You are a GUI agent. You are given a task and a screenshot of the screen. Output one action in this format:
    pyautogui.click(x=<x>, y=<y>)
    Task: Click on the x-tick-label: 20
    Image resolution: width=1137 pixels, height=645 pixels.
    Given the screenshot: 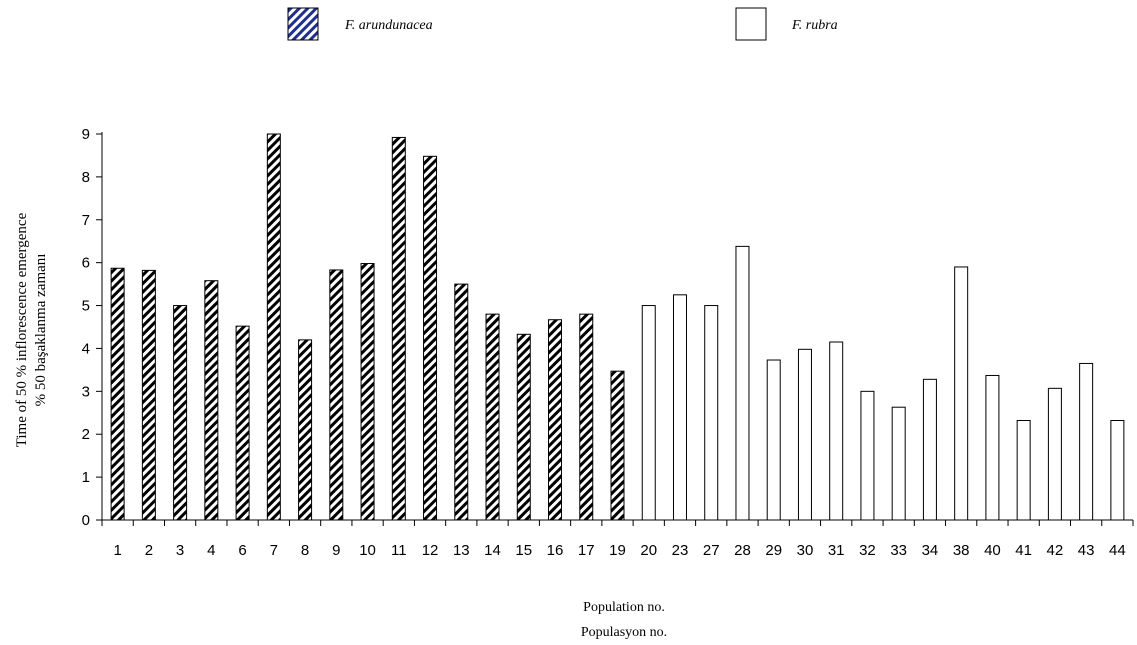 What is the action you would take?
    pyautogui.click(x=648, y=550)
    